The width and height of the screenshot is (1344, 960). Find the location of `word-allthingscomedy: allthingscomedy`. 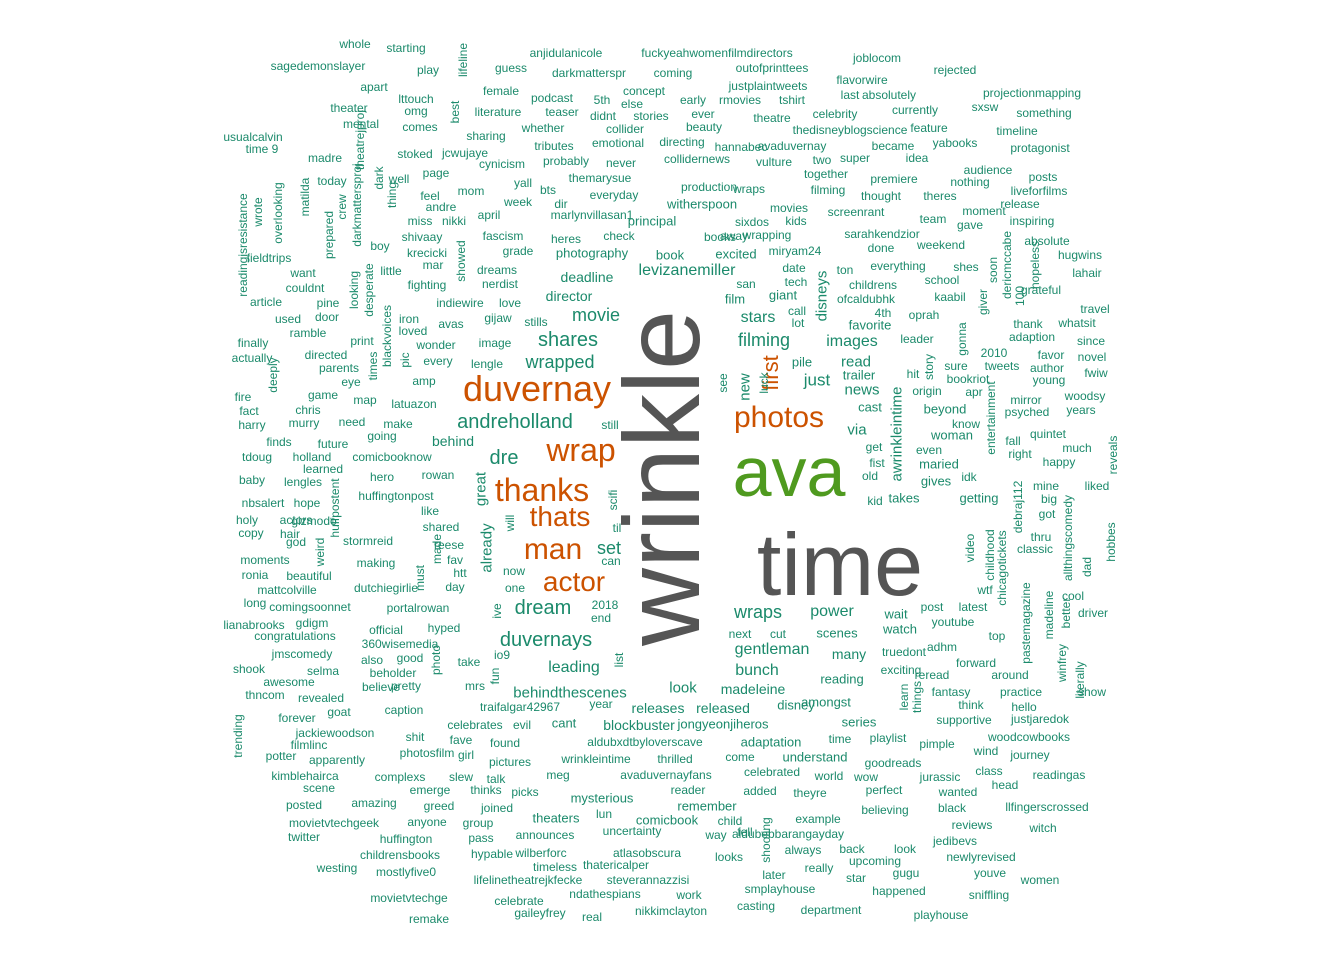

word-allthingscomedy: allthingscomedy is located at coordinates (1068, 538).